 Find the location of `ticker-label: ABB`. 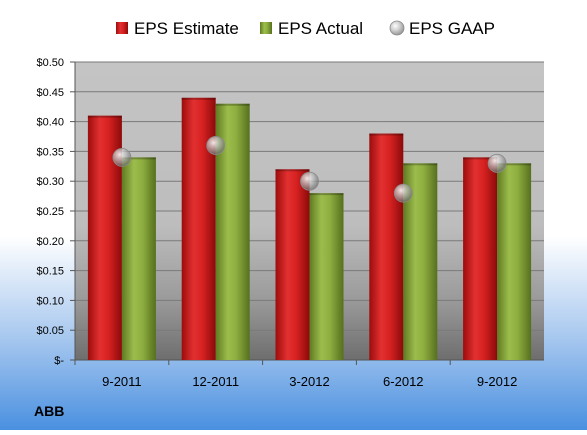

ticker-label: ABB is located at coordinates (49, 411).